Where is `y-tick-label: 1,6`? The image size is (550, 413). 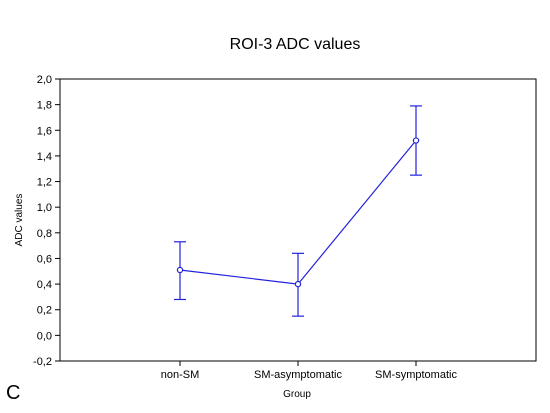 y-tick-label: 1,6 is located at coordinates (44, 131).